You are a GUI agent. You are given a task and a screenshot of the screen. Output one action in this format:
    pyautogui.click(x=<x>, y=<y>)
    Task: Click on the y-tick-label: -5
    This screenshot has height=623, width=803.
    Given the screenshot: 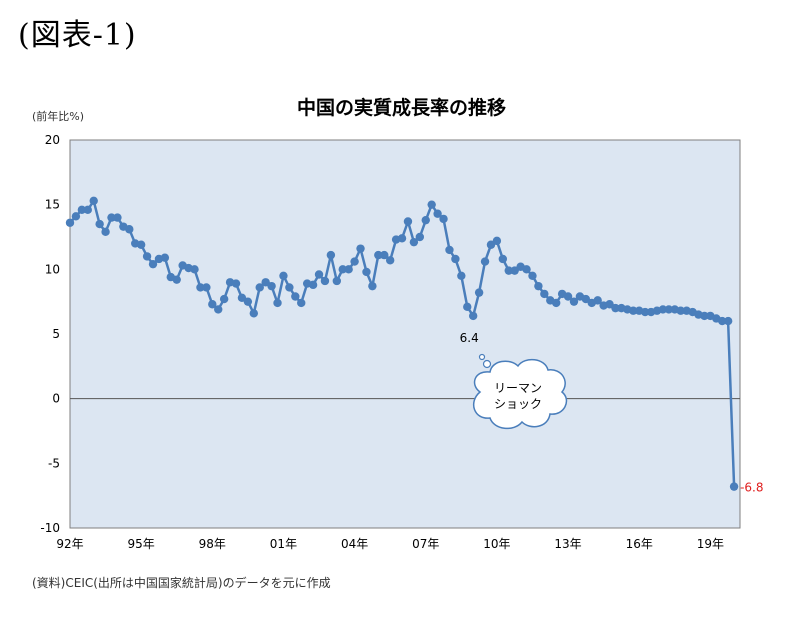 What is the action you would take?
    pyautogui.click(x=54, y=463)
    